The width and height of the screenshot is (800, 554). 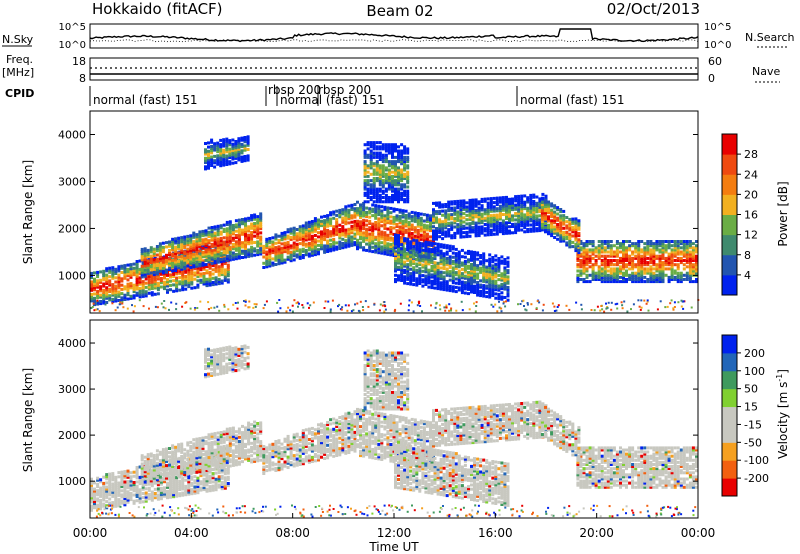 I want to click on power-colorbar-swatch, so click(x=729, y=285).